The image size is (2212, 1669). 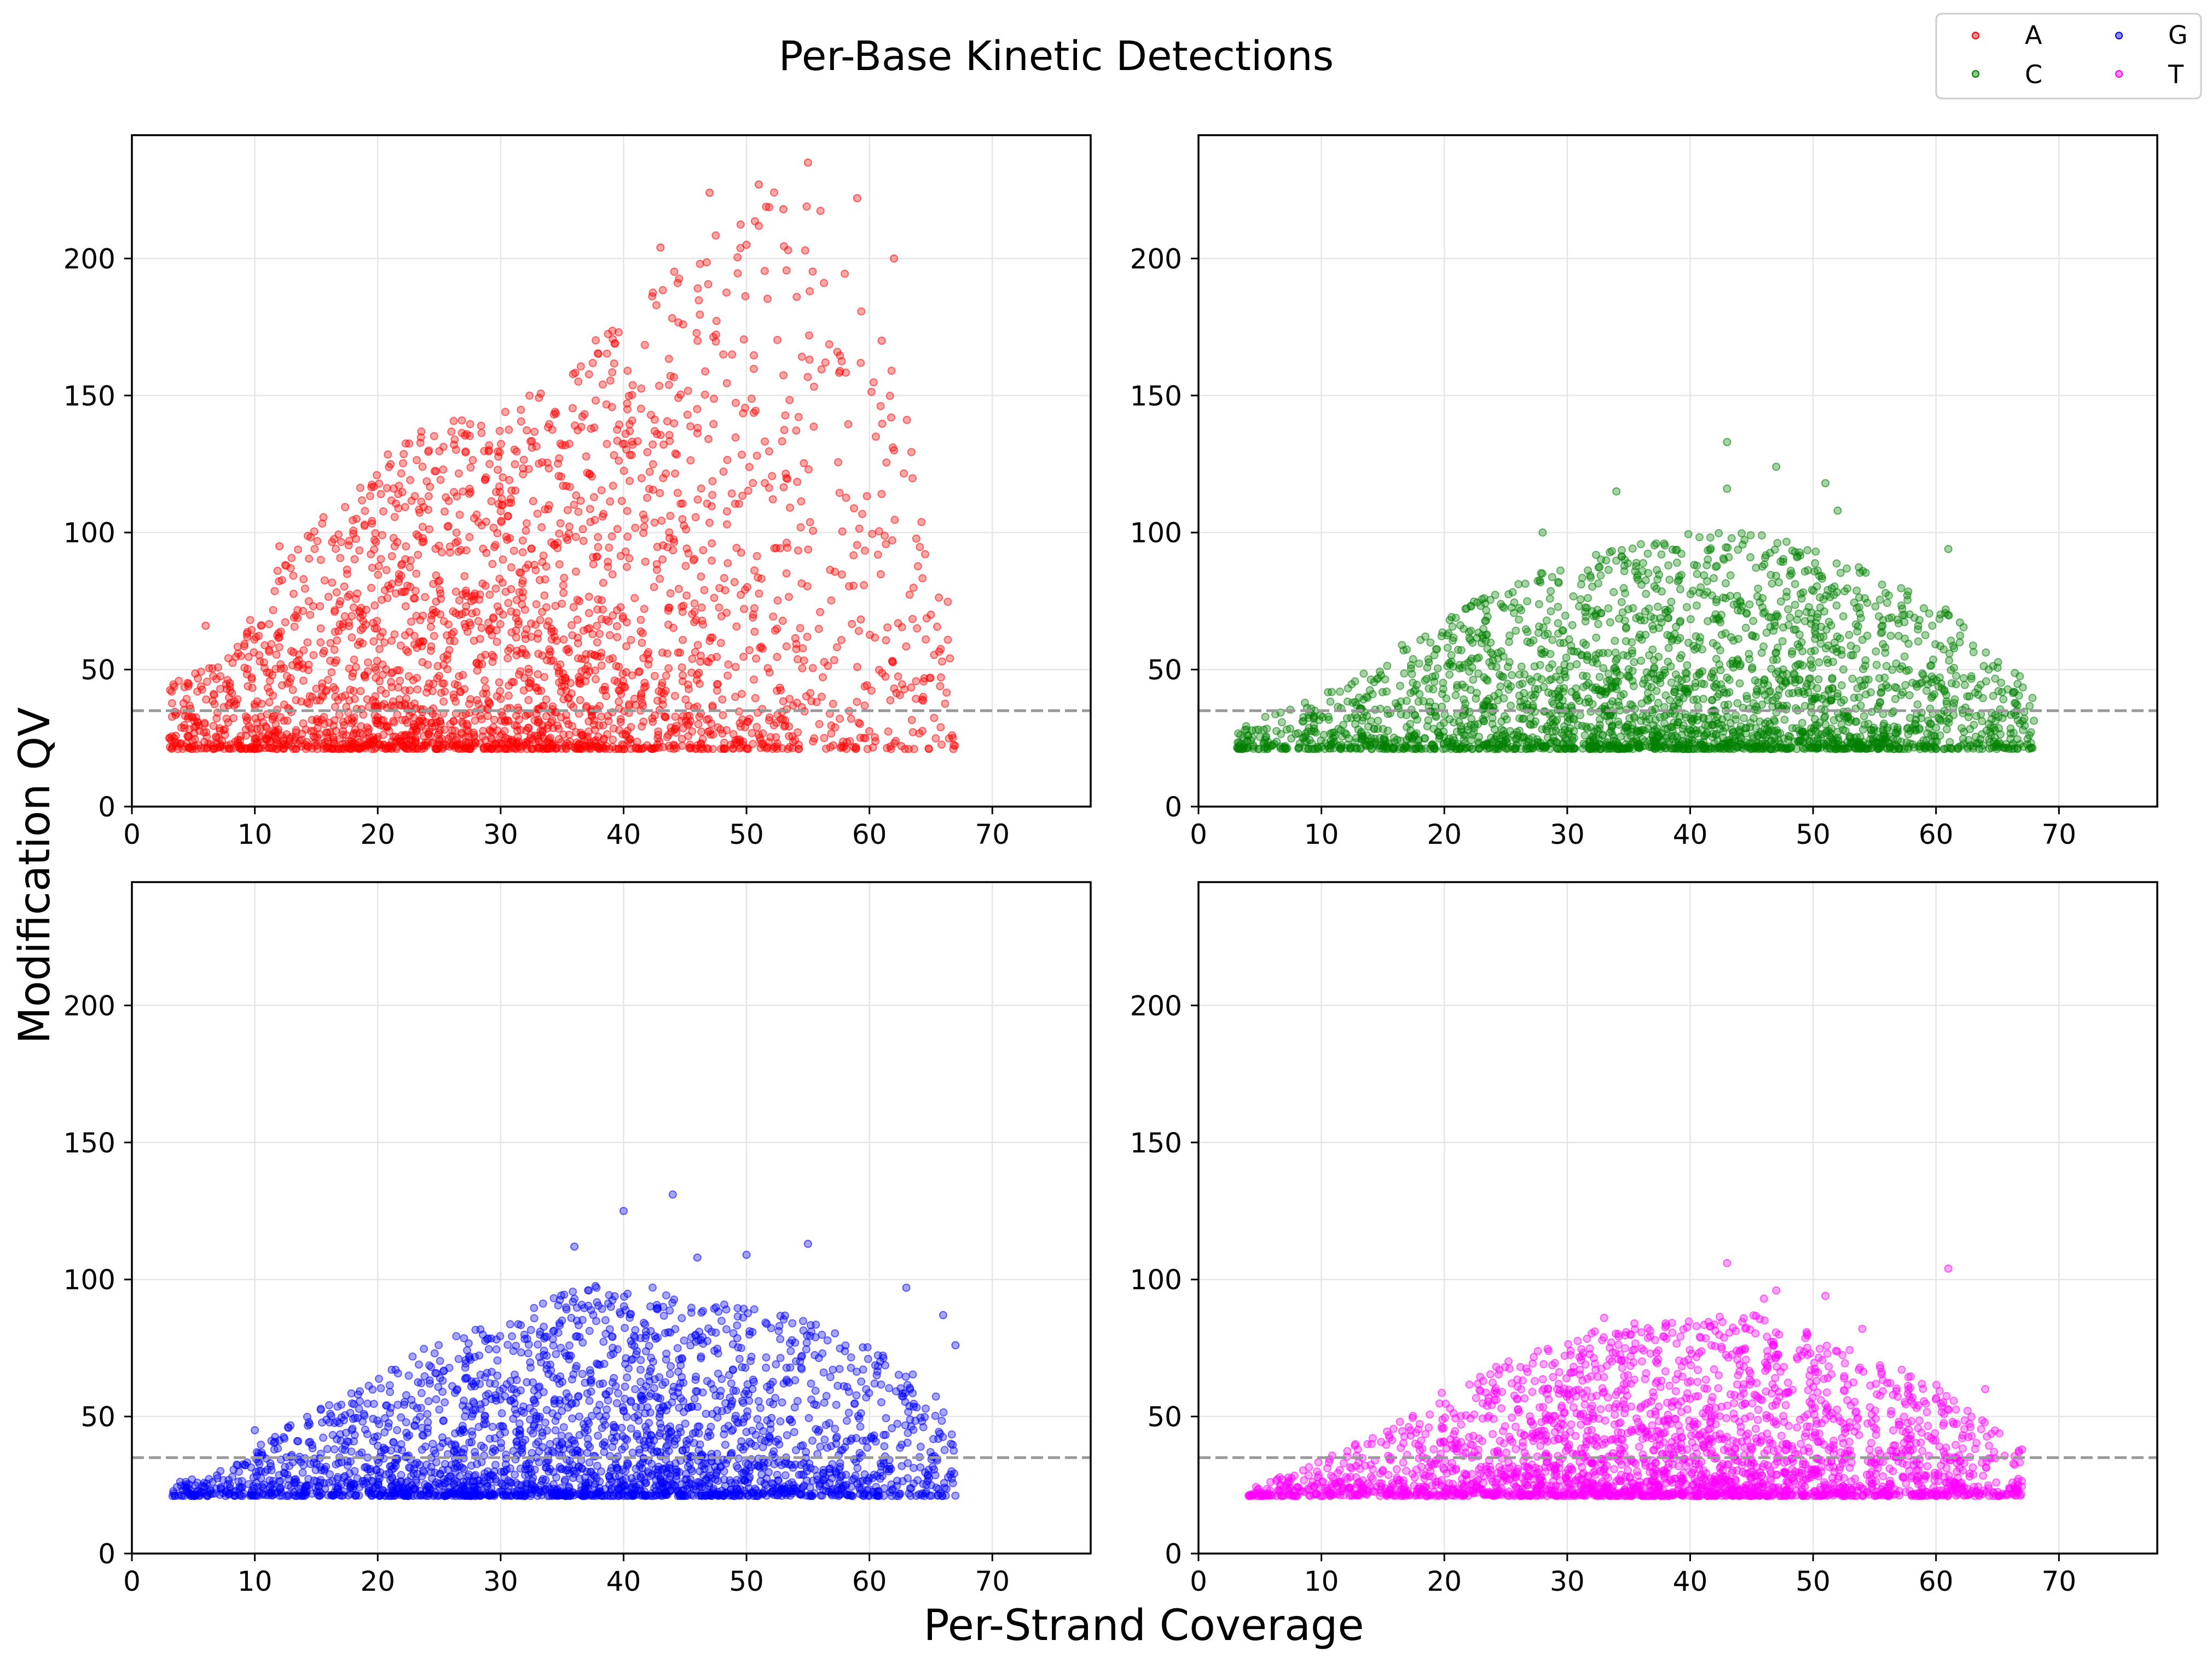 What do you see at coordinates (89, 533) in the screenshot?
I see `y-tick-label: 100` at bounding box center [89, 533].